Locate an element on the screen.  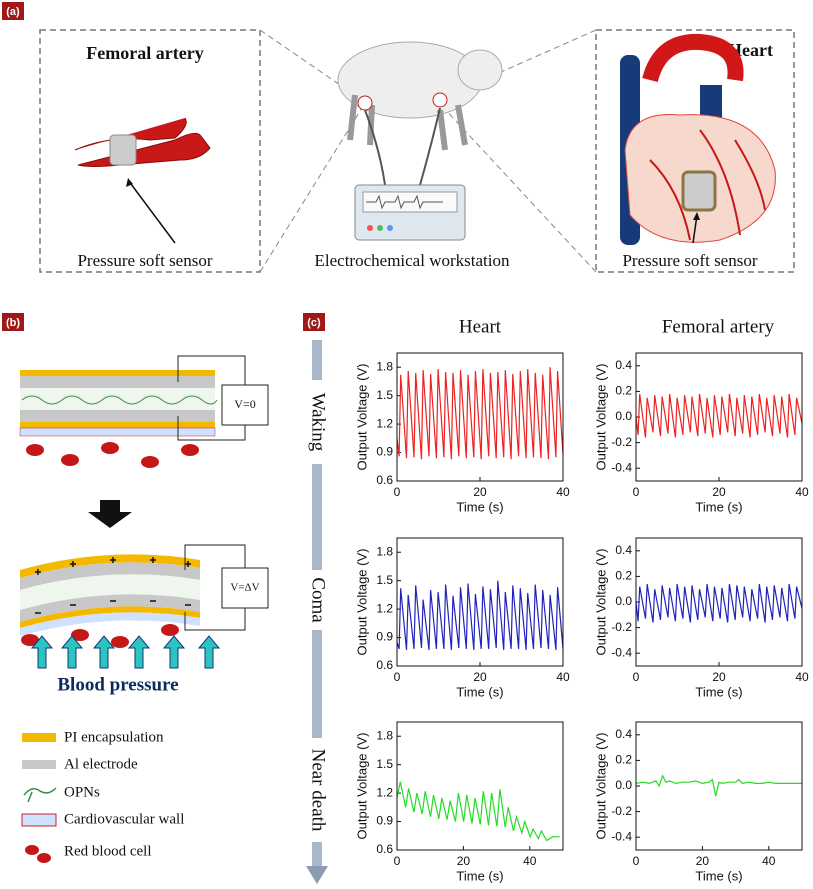
voltage-label: V=0 is located at coordinates (244, 404).